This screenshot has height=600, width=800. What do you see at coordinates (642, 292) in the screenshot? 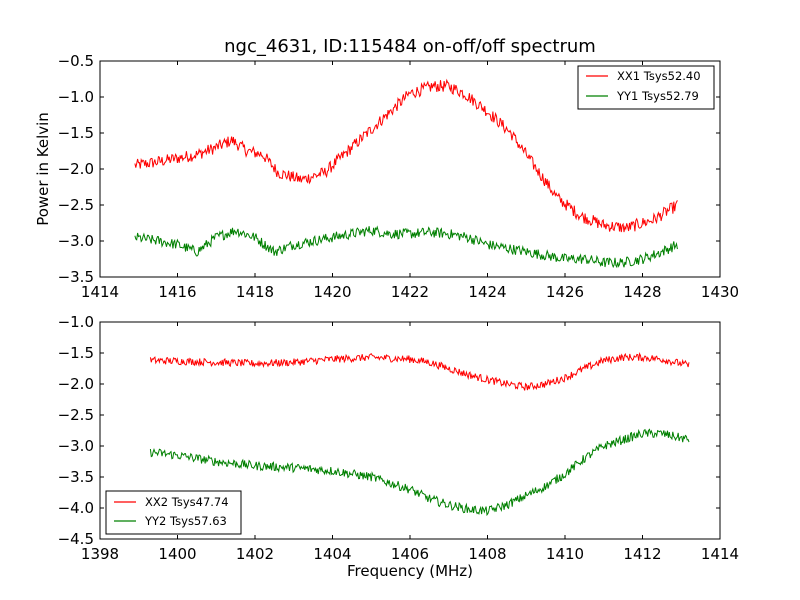
I see `top-x-tick-label: 1428` at bounding box center [642, 292].